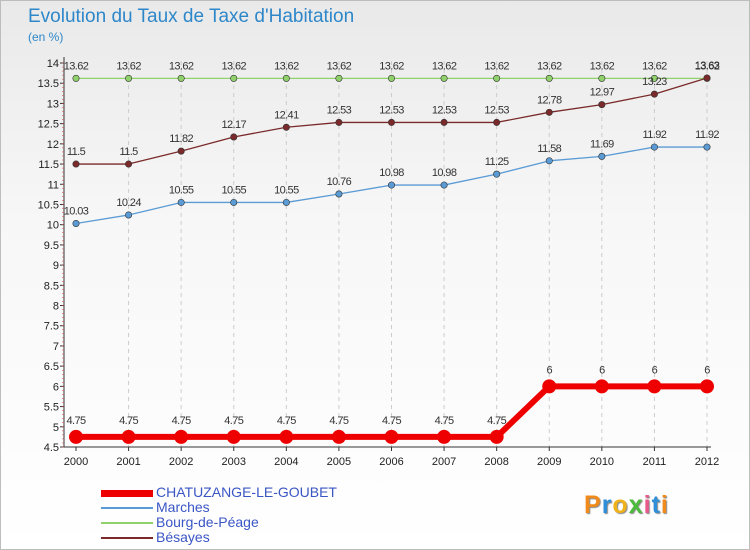 This screenshot has height=550, width=750. What do you see at coordinates (51, 367) in the screenshot?
I see `y-tick-label: 6.5` at bounding box center [51, 367].